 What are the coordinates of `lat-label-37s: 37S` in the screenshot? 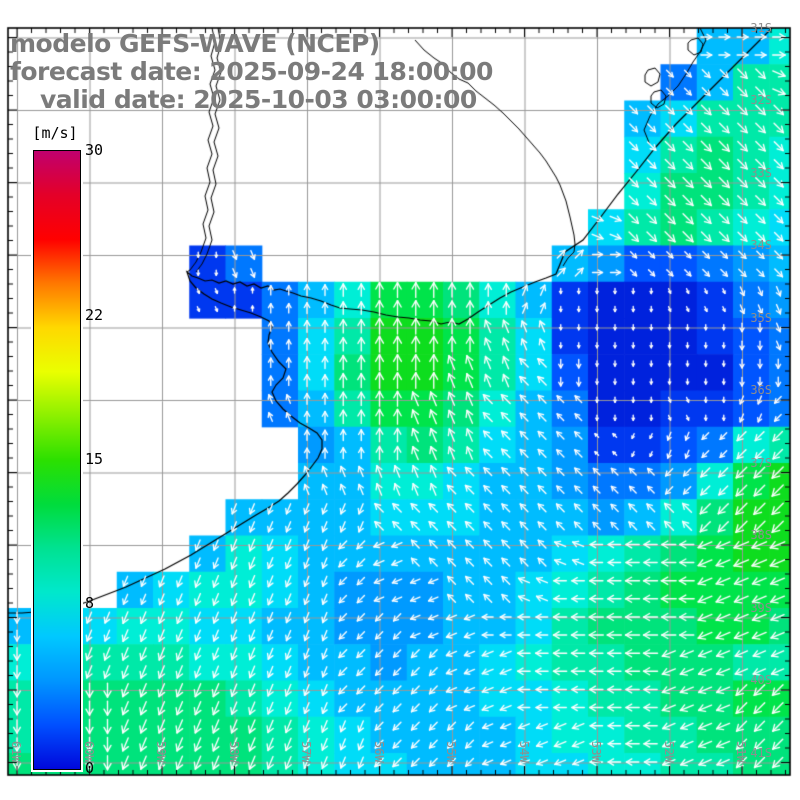 It's located at (761, 462).